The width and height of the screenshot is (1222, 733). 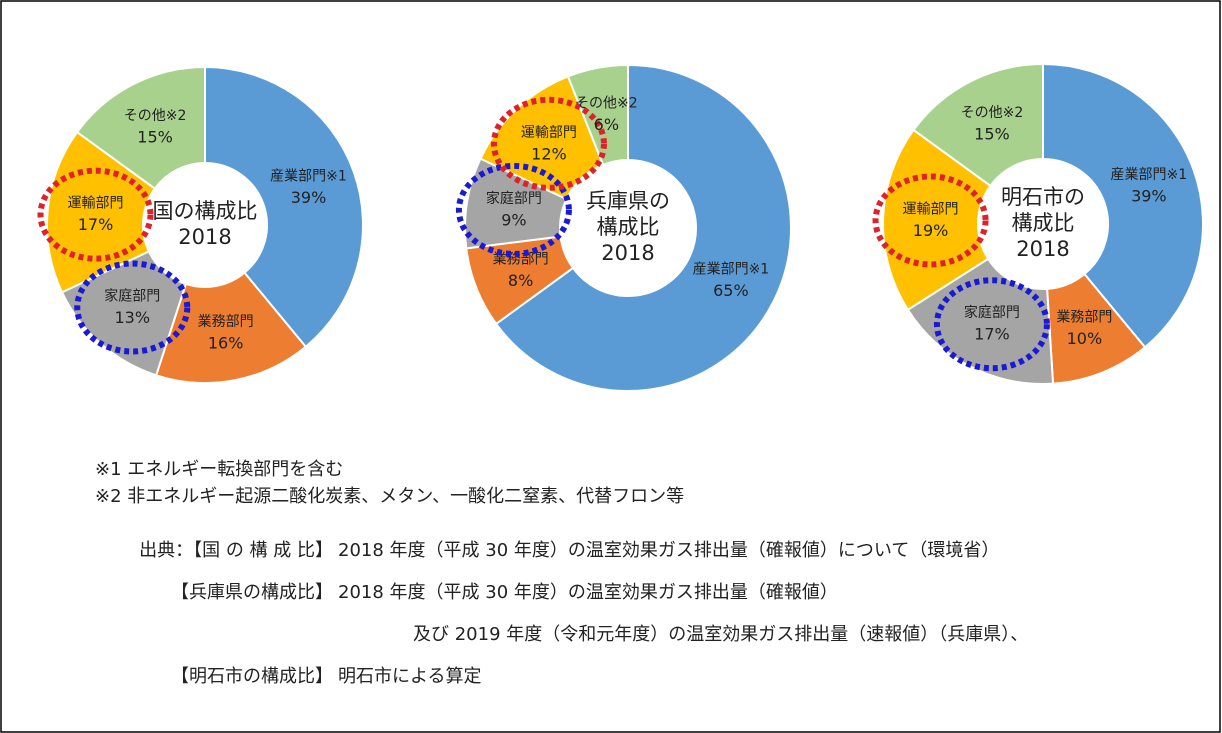 What do you see at coordinates (520, 280) in the screenshot?
I see `slice-value-label: 8%` at bounding box center [520, 280].